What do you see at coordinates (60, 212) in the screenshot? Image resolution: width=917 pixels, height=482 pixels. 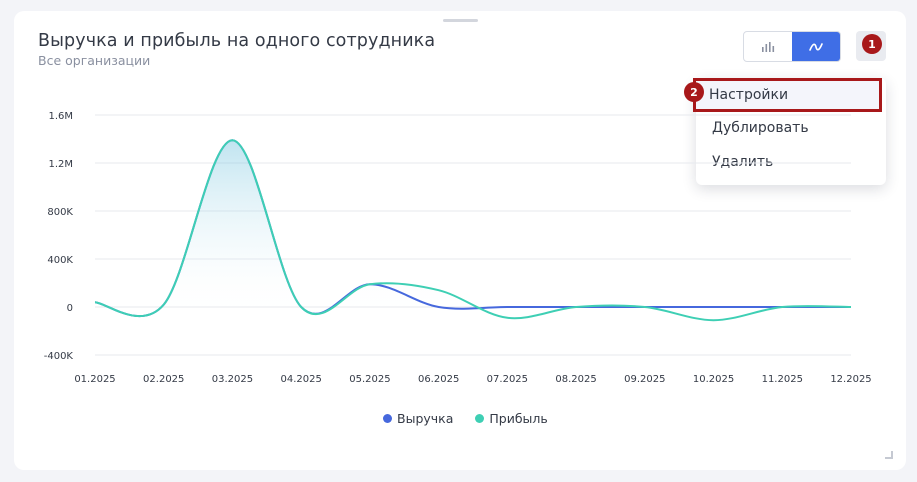 I see `y-tick-label: 800K` at bounding box center [60, 212].